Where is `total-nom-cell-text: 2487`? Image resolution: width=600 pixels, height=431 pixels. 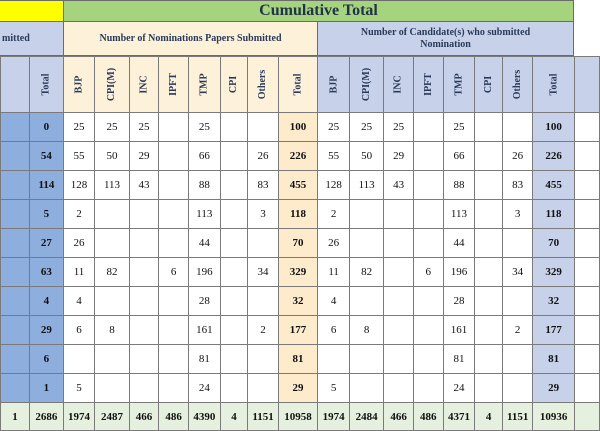 total-nom-cell-text: 2487 is located at coordinates (112, 416).